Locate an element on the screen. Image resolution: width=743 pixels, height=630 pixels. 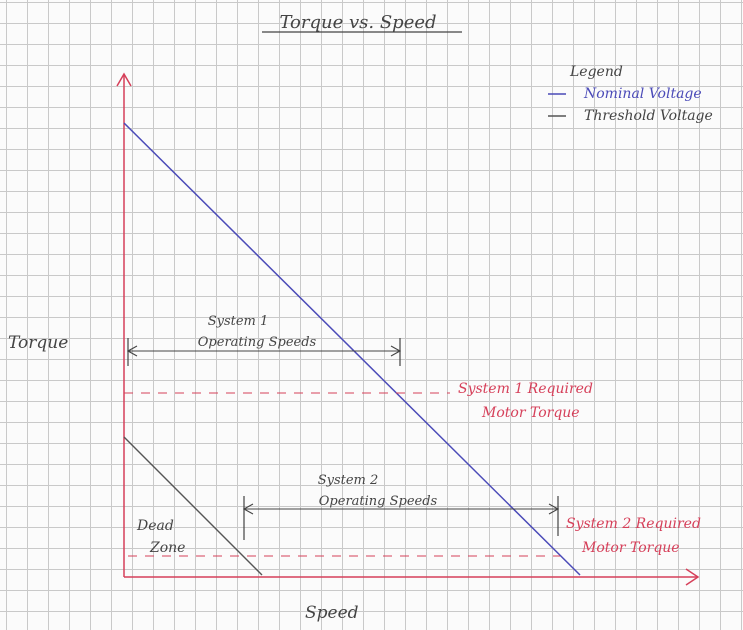
system1-range-right-arrow is located at coordinates (396, 351).